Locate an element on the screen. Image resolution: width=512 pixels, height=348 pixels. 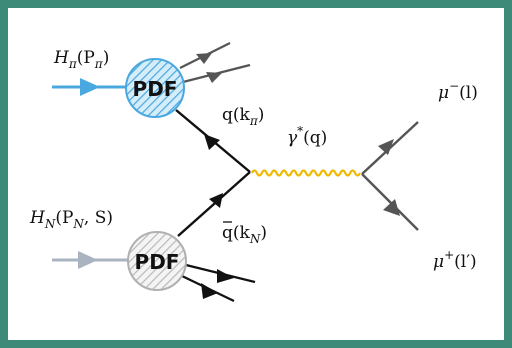
muon-minus-line is located at coordinates (390, 148).